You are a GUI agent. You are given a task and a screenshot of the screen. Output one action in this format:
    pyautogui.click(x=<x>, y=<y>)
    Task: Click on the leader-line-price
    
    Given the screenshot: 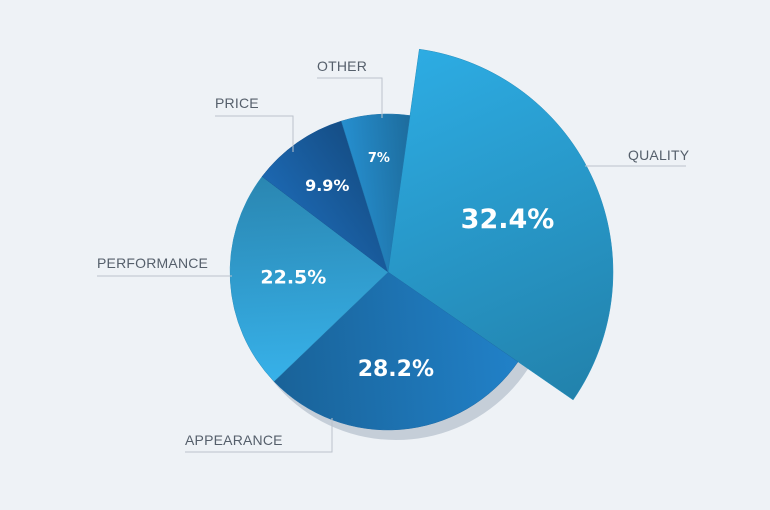 What is the action you would take?
    pyautogui.click(x=254, y=133)
    